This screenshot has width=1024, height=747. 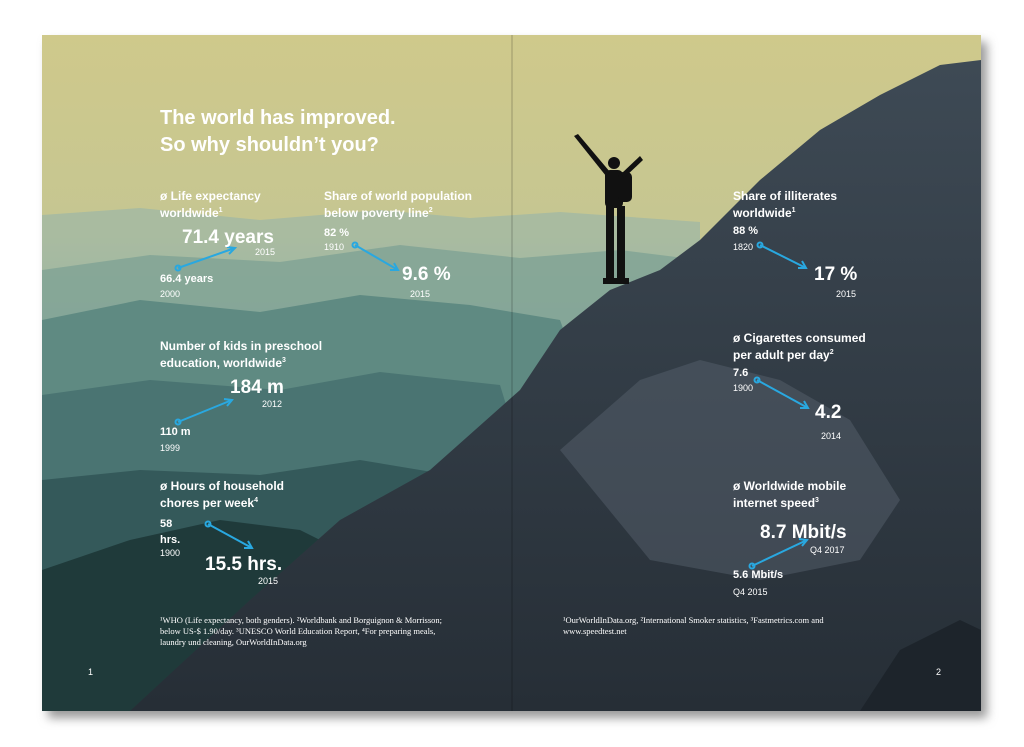 I want to click on stat-label: Share of illiterates, so click(x=785, y=196).